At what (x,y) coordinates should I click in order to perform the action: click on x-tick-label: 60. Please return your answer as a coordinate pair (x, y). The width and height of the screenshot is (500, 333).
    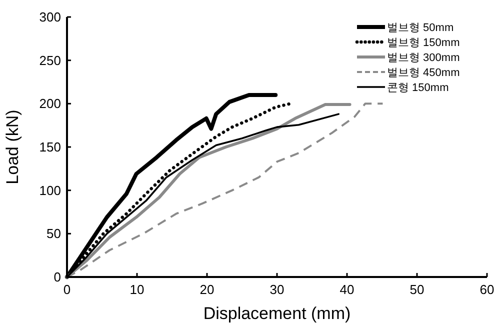
    Looking at the image, I should click on (487, 289).